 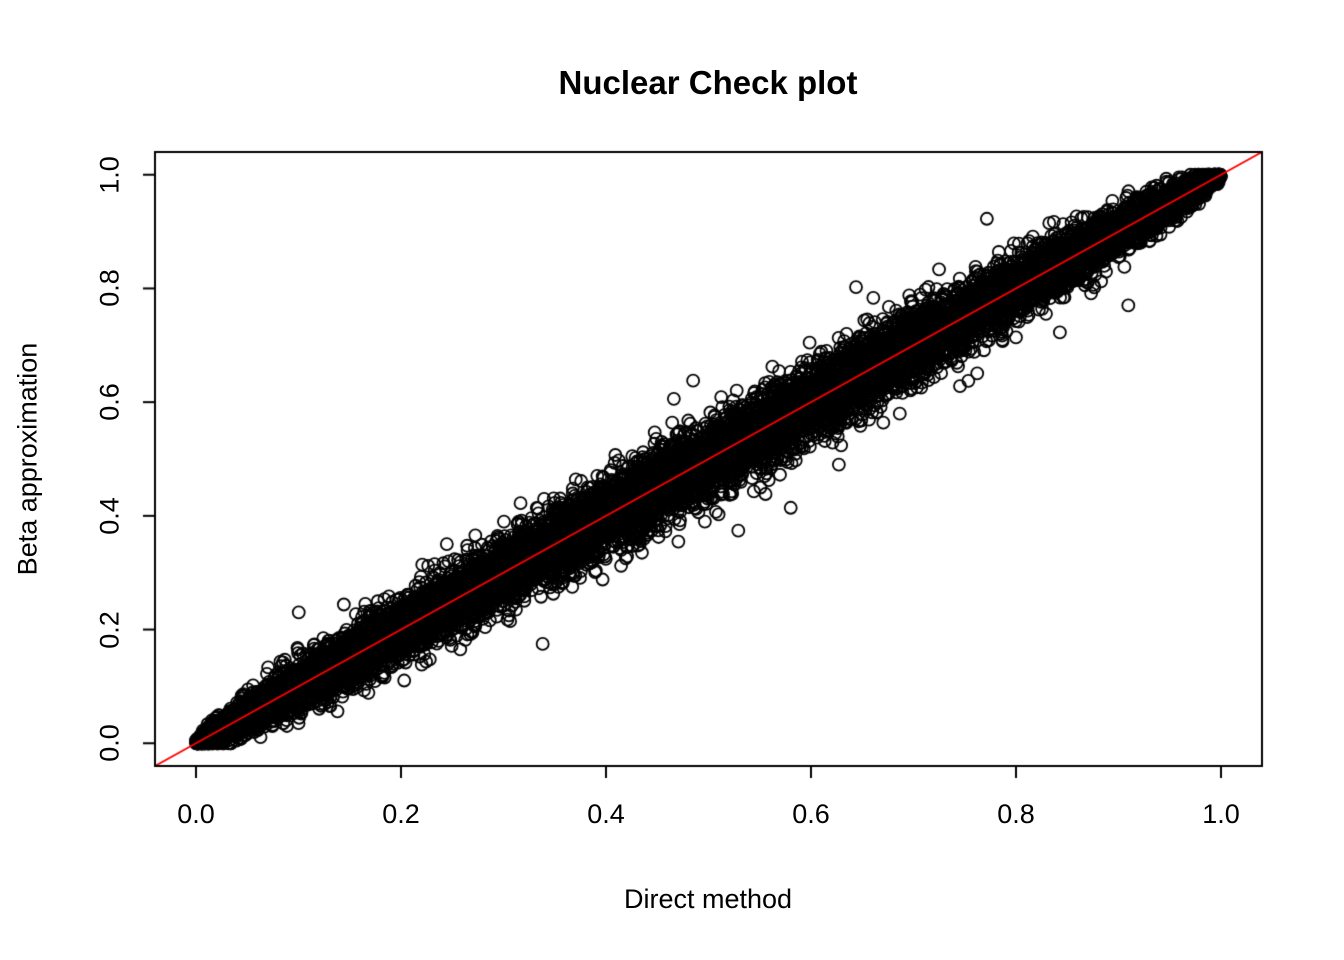 I want to click on y-tick-label: 0.8, so click(x=109, y=288).